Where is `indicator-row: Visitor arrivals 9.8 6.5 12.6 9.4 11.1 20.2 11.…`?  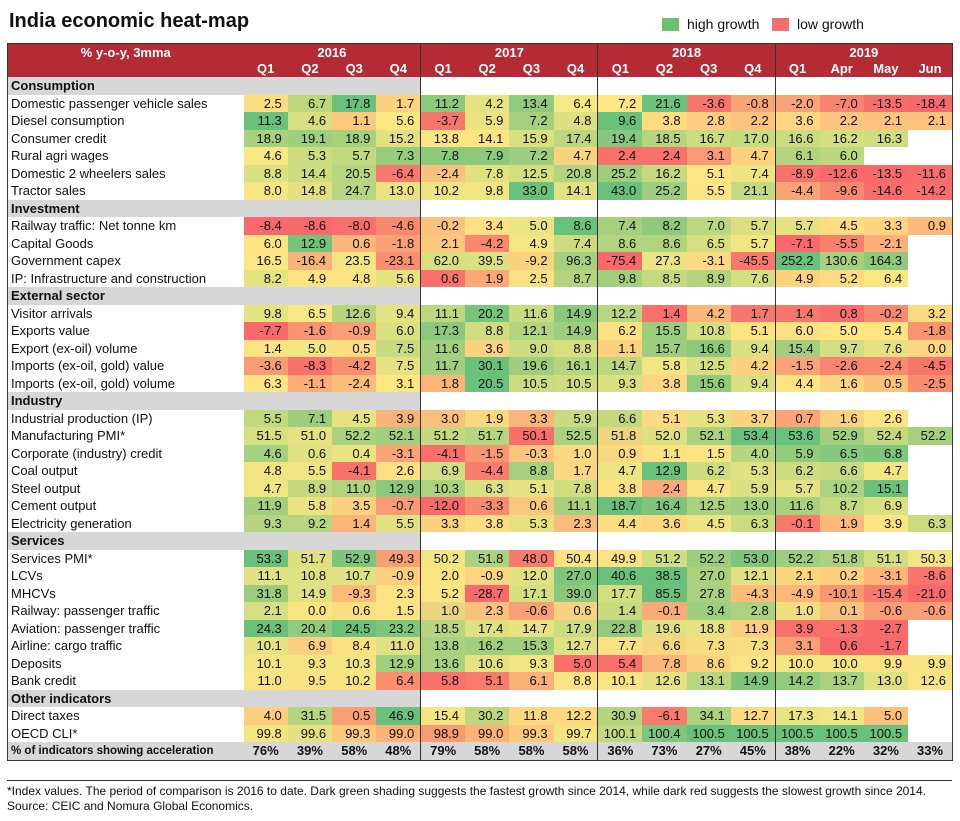
indicator-row: Visitor arrivals 9.8 6.5 12.6 9.4 11.1 20.2 11.… is located at coordinates (480, 313).